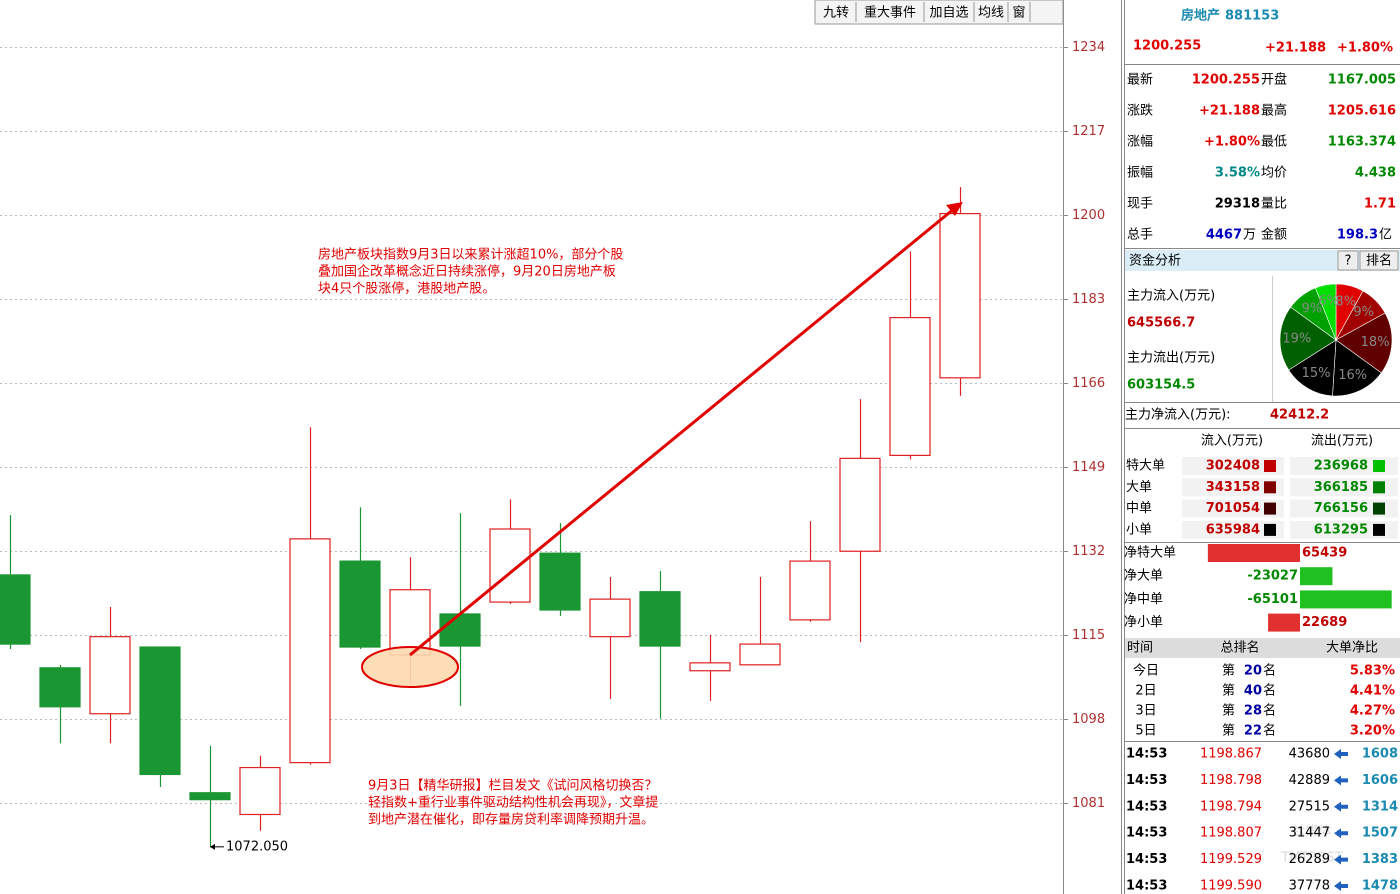 The width and height of the screenshot is (1400, 894). I want to click on watermark: 钛媒体, so click(1311, 832).